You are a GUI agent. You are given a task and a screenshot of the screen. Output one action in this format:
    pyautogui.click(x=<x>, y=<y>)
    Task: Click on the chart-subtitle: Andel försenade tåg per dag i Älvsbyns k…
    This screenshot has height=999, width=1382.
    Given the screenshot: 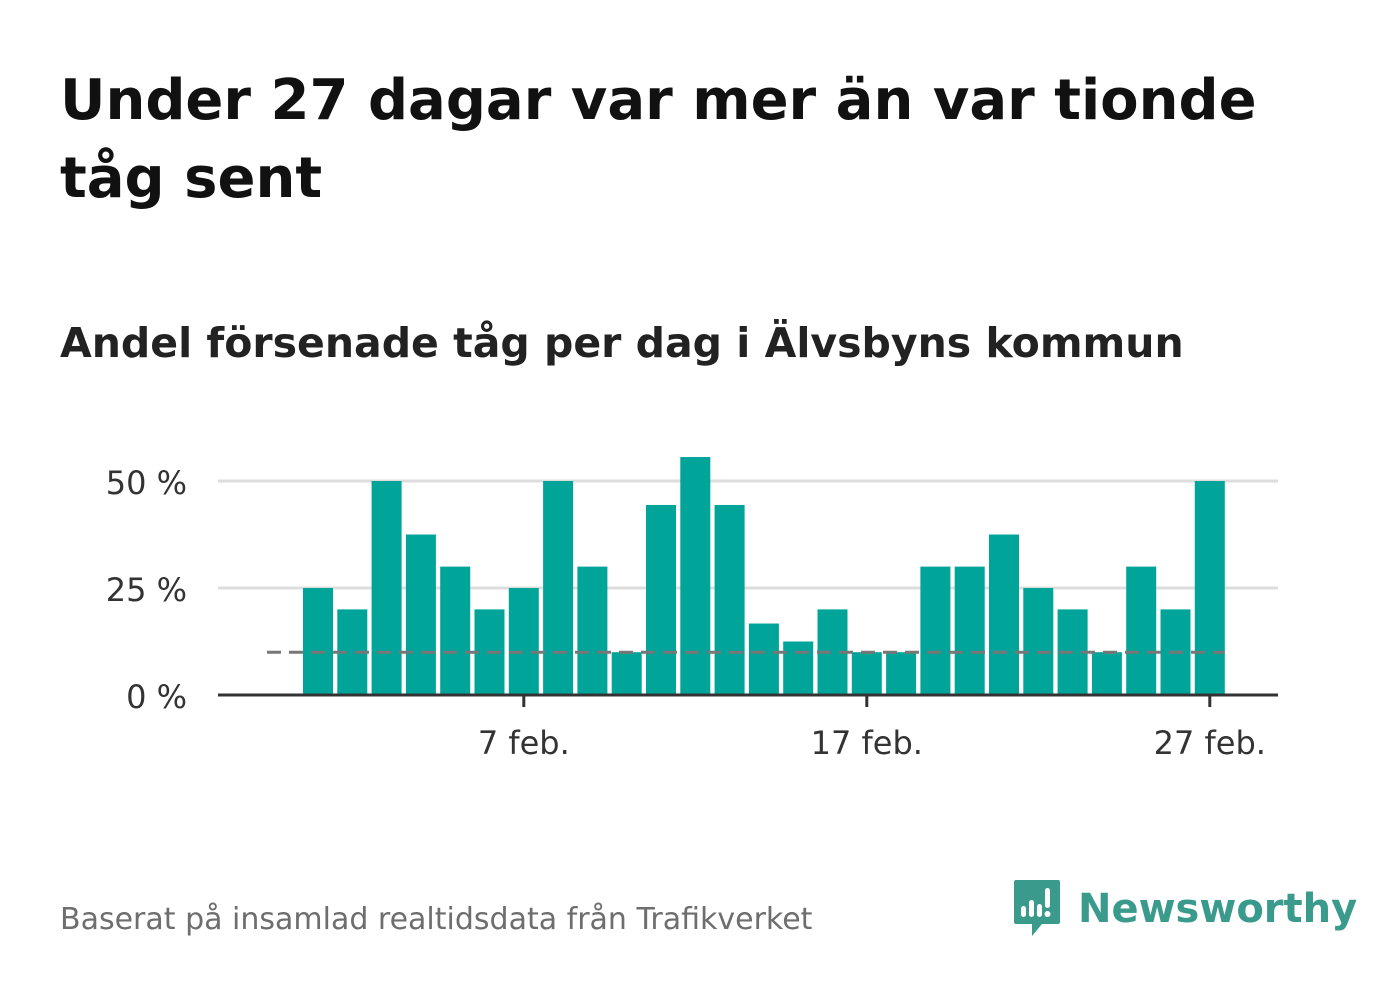 What is the action you would take?
    pyautogui.click(x=622, y=343)
    